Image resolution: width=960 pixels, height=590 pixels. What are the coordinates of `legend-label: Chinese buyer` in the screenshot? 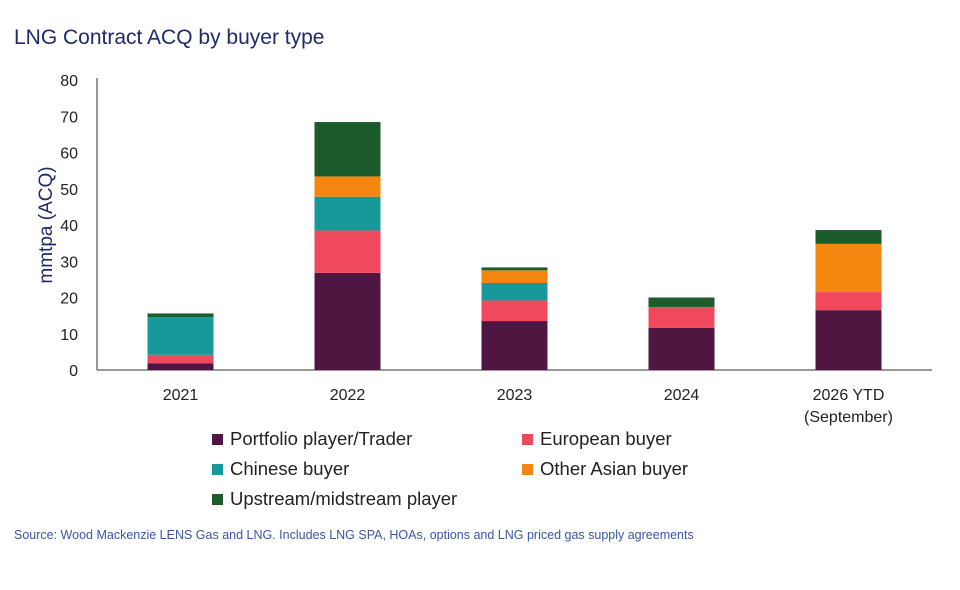 It's located at (290, 468).